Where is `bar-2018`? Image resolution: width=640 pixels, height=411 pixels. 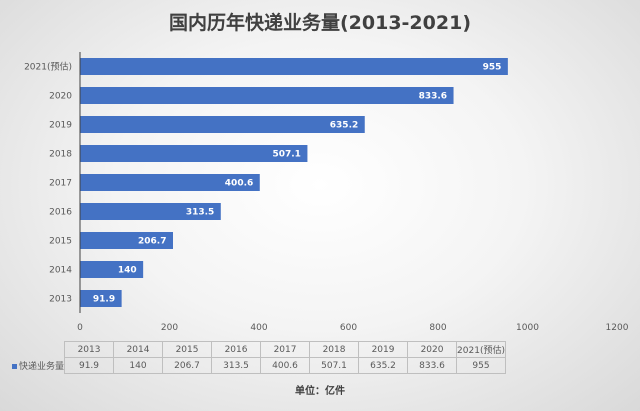
bar-2018 is located at coordinates (194, 153).